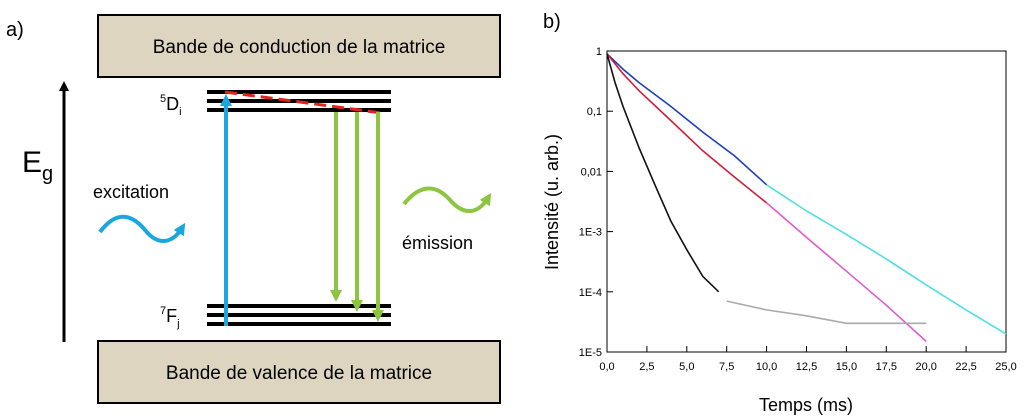  Describe the element at coordinates (142, 228) in the screenshot. I see `excitation-wave-icon` at that location.